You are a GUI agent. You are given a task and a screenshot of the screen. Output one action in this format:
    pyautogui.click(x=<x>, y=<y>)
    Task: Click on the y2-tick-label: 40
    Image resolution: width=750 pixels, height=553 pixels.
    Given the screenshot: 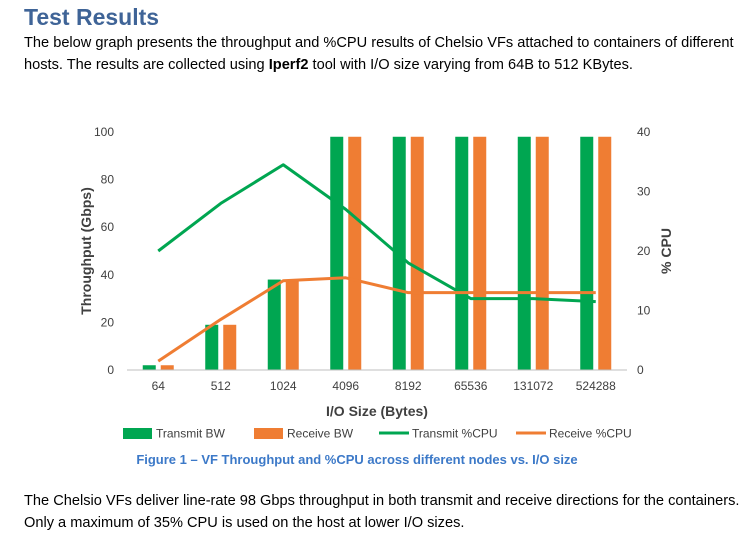 What is the action you would take?
    pyautogui.click(x=644, y=132)
    